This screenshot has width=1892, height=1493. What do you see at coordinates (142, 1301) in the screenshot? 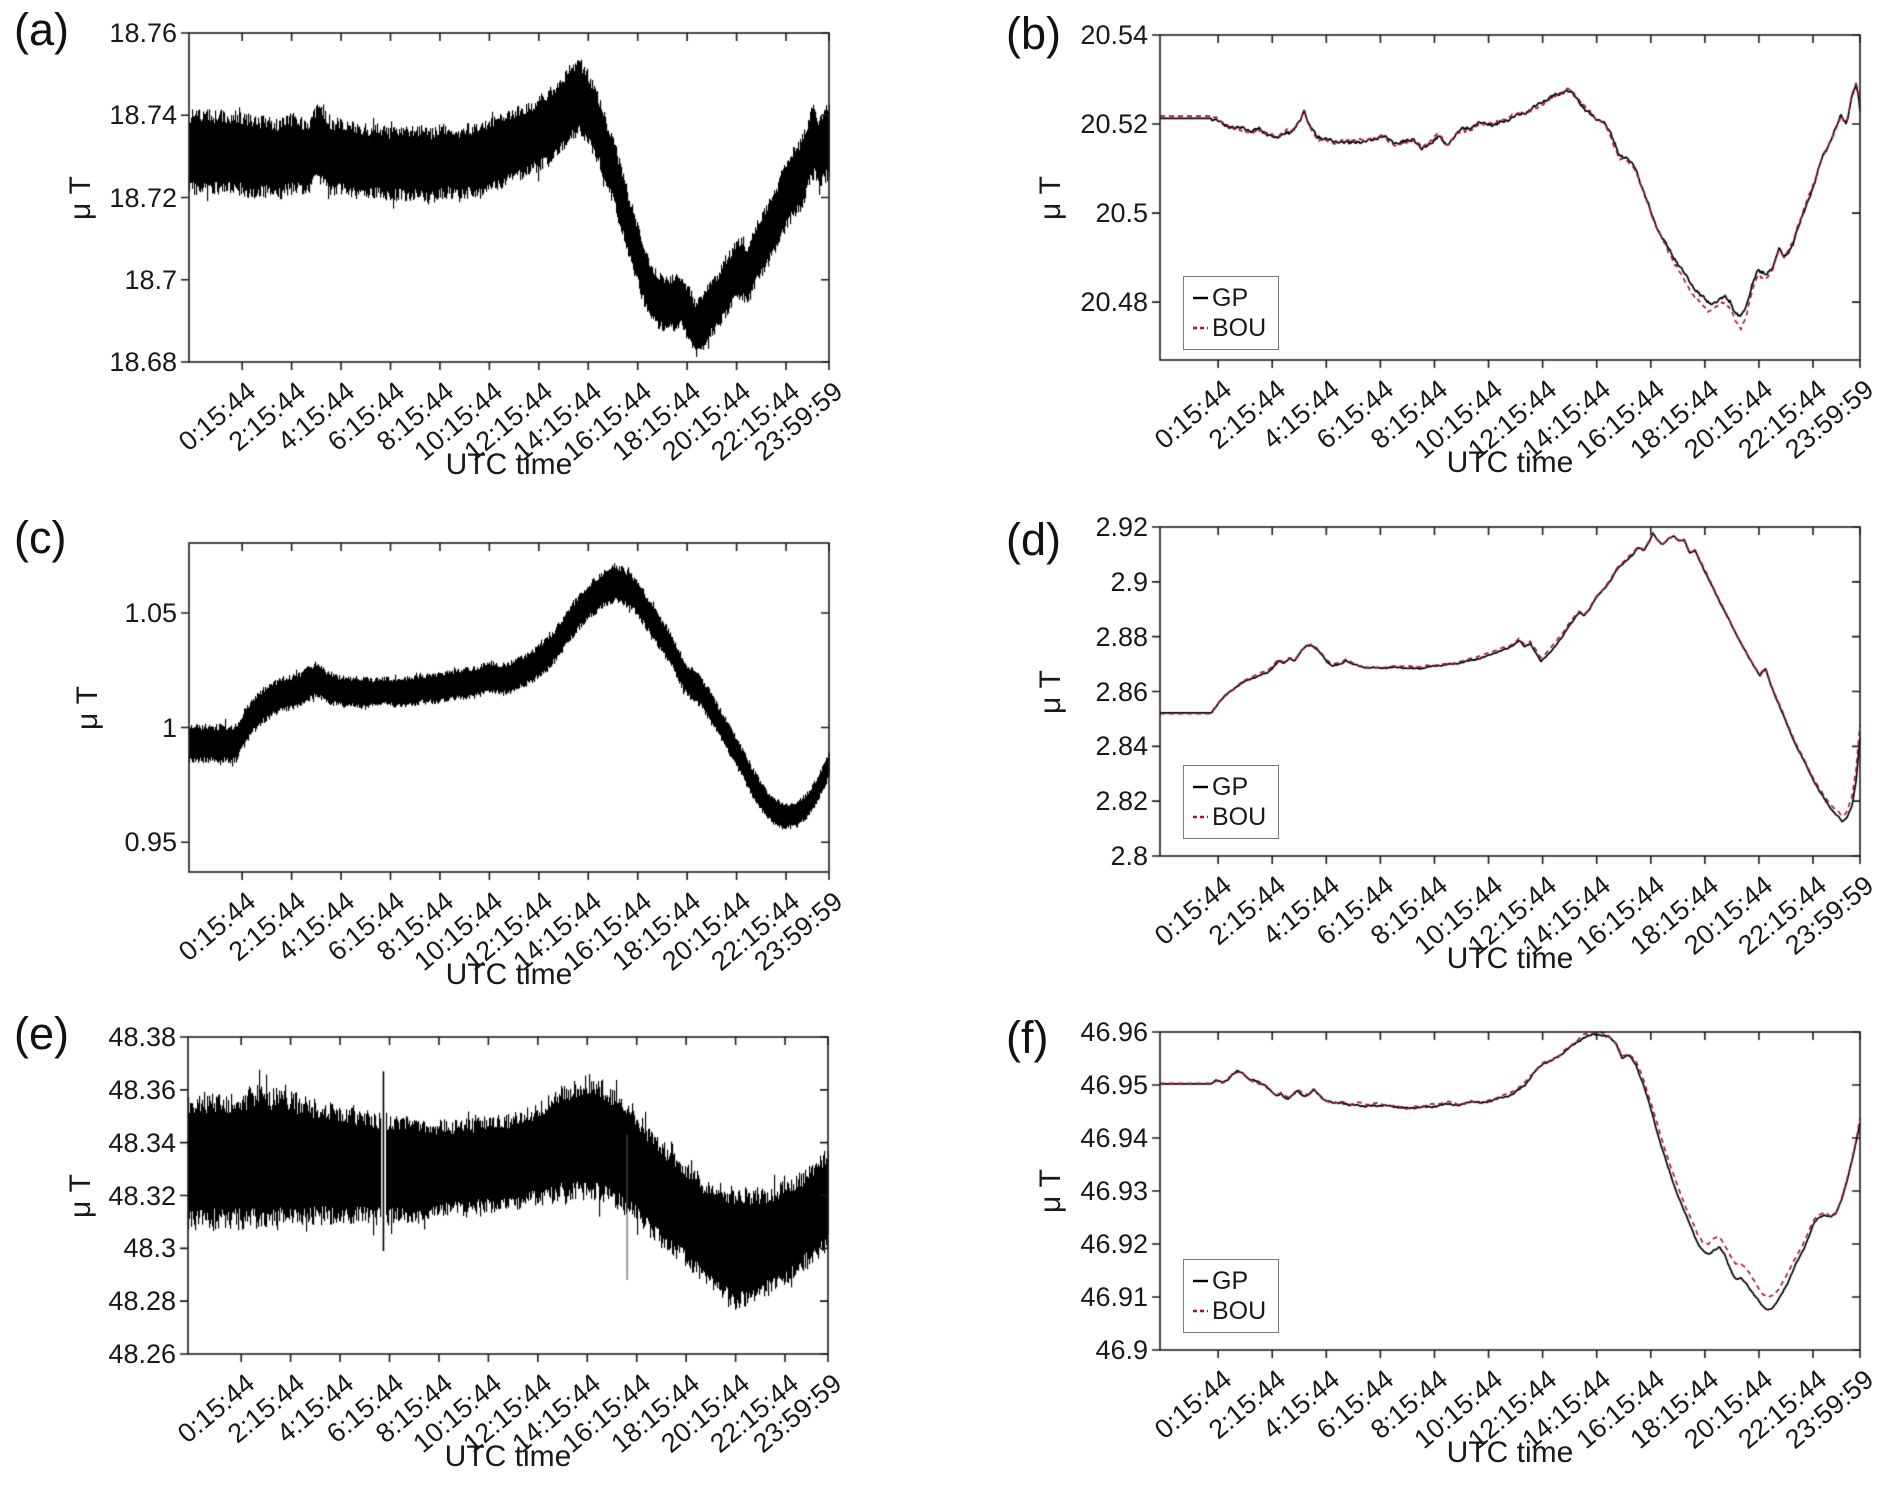
I see `ytick-label-e: 48.28` at bounding box center [142, 1301].